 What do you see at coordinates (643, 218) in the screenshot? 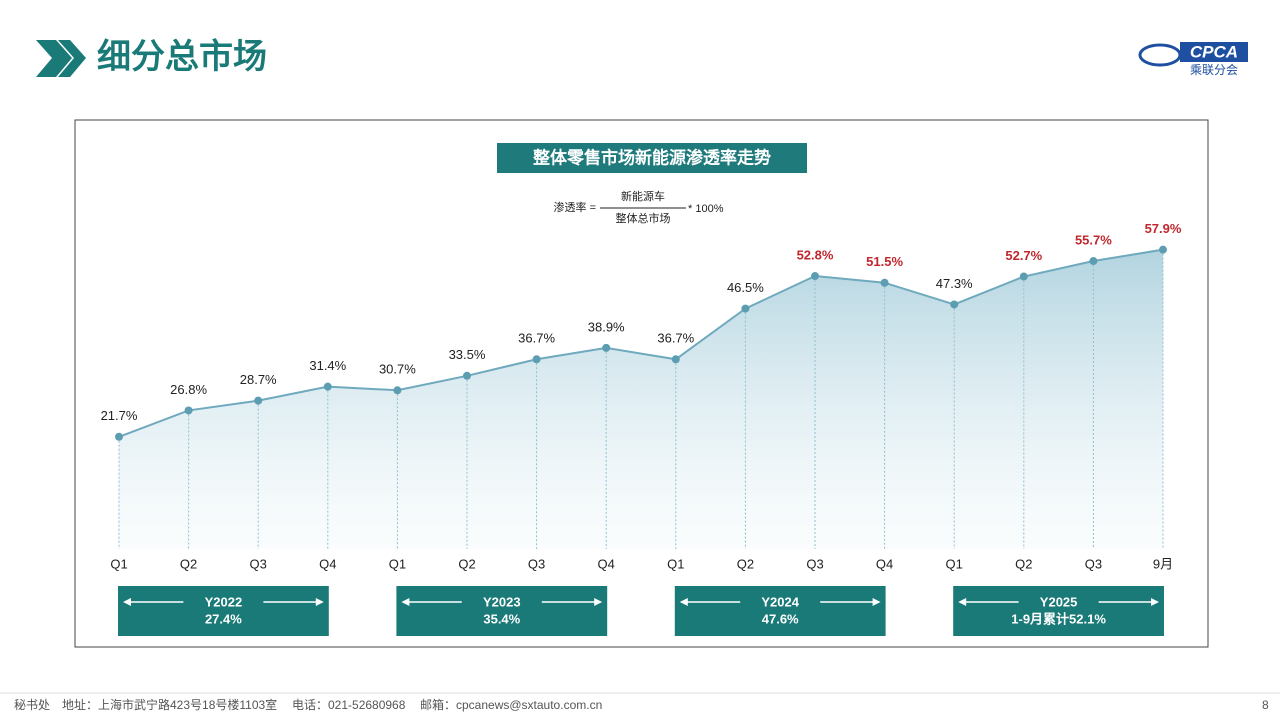
I see `formula-denominator: 整体总市场` at bounding box center [643, 218].